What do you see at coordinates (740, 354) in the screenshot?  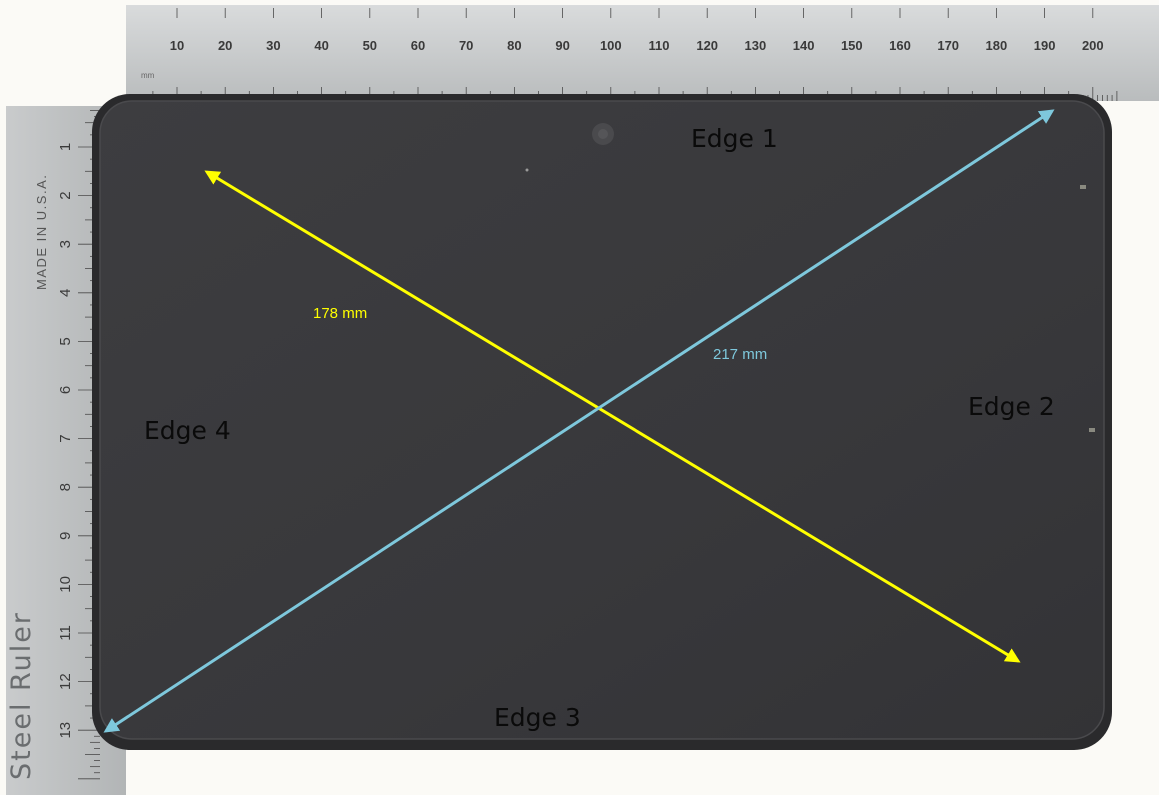 I see `blue-measurement-label: 217 mm` at bounding box center [740, 354].